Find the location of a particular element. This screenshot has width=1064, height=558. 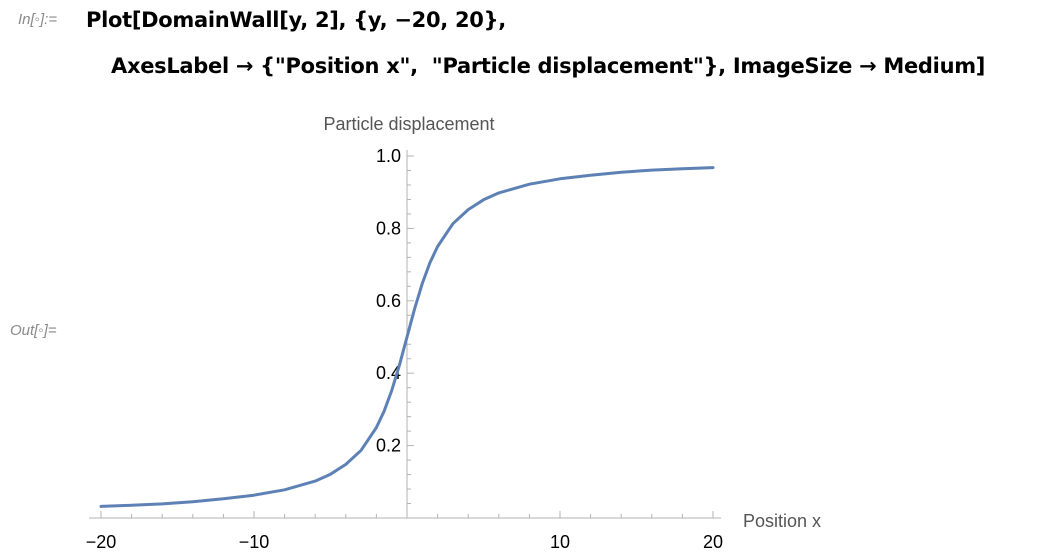

x-tick-label: −20 is located at coordinates (101, 542).